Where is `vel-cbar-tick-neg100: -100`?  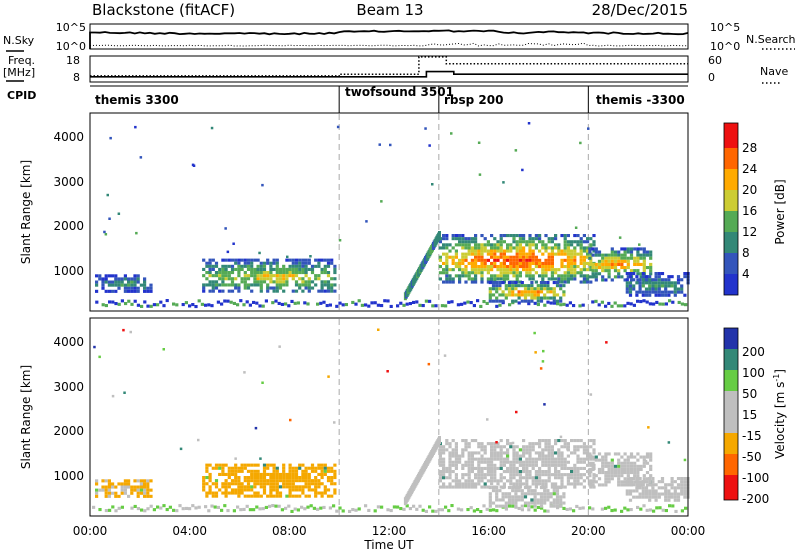
vel-cbar-tick-neg100: -100 is located at coordinates (755, 478).